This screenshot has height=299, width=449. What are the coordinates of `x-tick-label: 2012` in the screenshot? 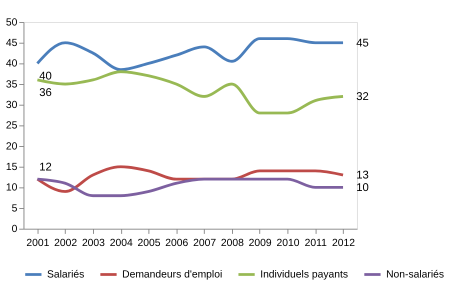 It's located at (344, 244).